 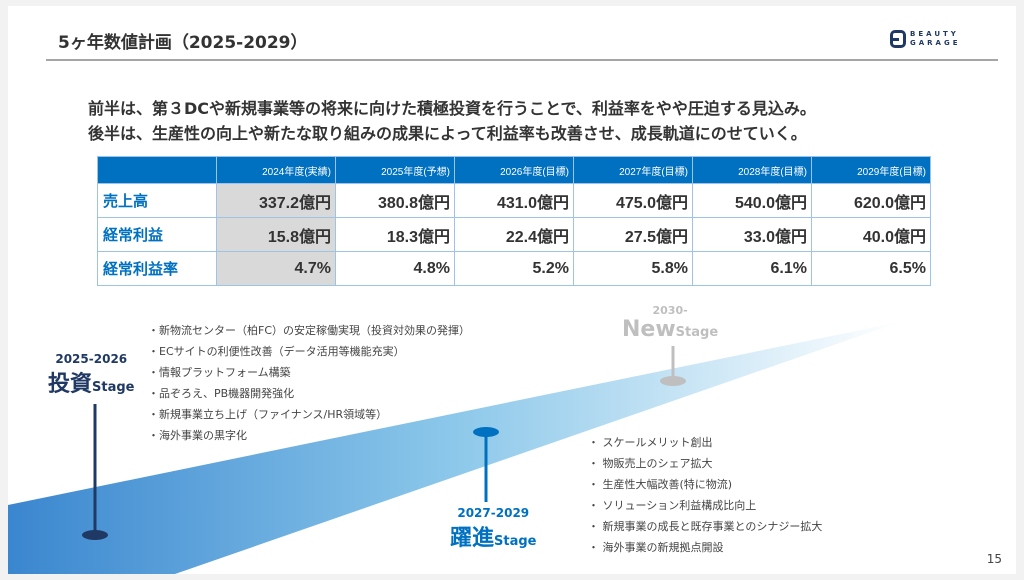 What do you see at coordinates (515, 541) in the screenshot?
I see `leap-suffix: Stage` at bounding box center [515, 541].